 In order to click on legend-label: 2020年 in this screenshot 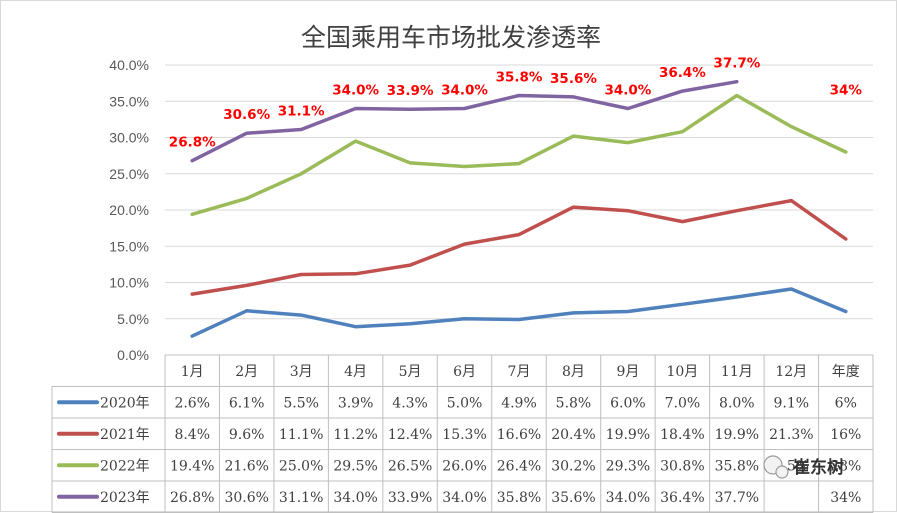, I will do `click(125, 403)`.